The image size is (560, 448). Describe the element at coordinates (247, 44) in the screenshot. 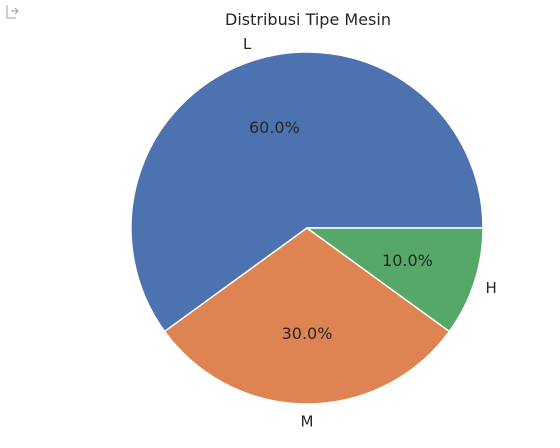

I see `slice-label-l: L` at that location.